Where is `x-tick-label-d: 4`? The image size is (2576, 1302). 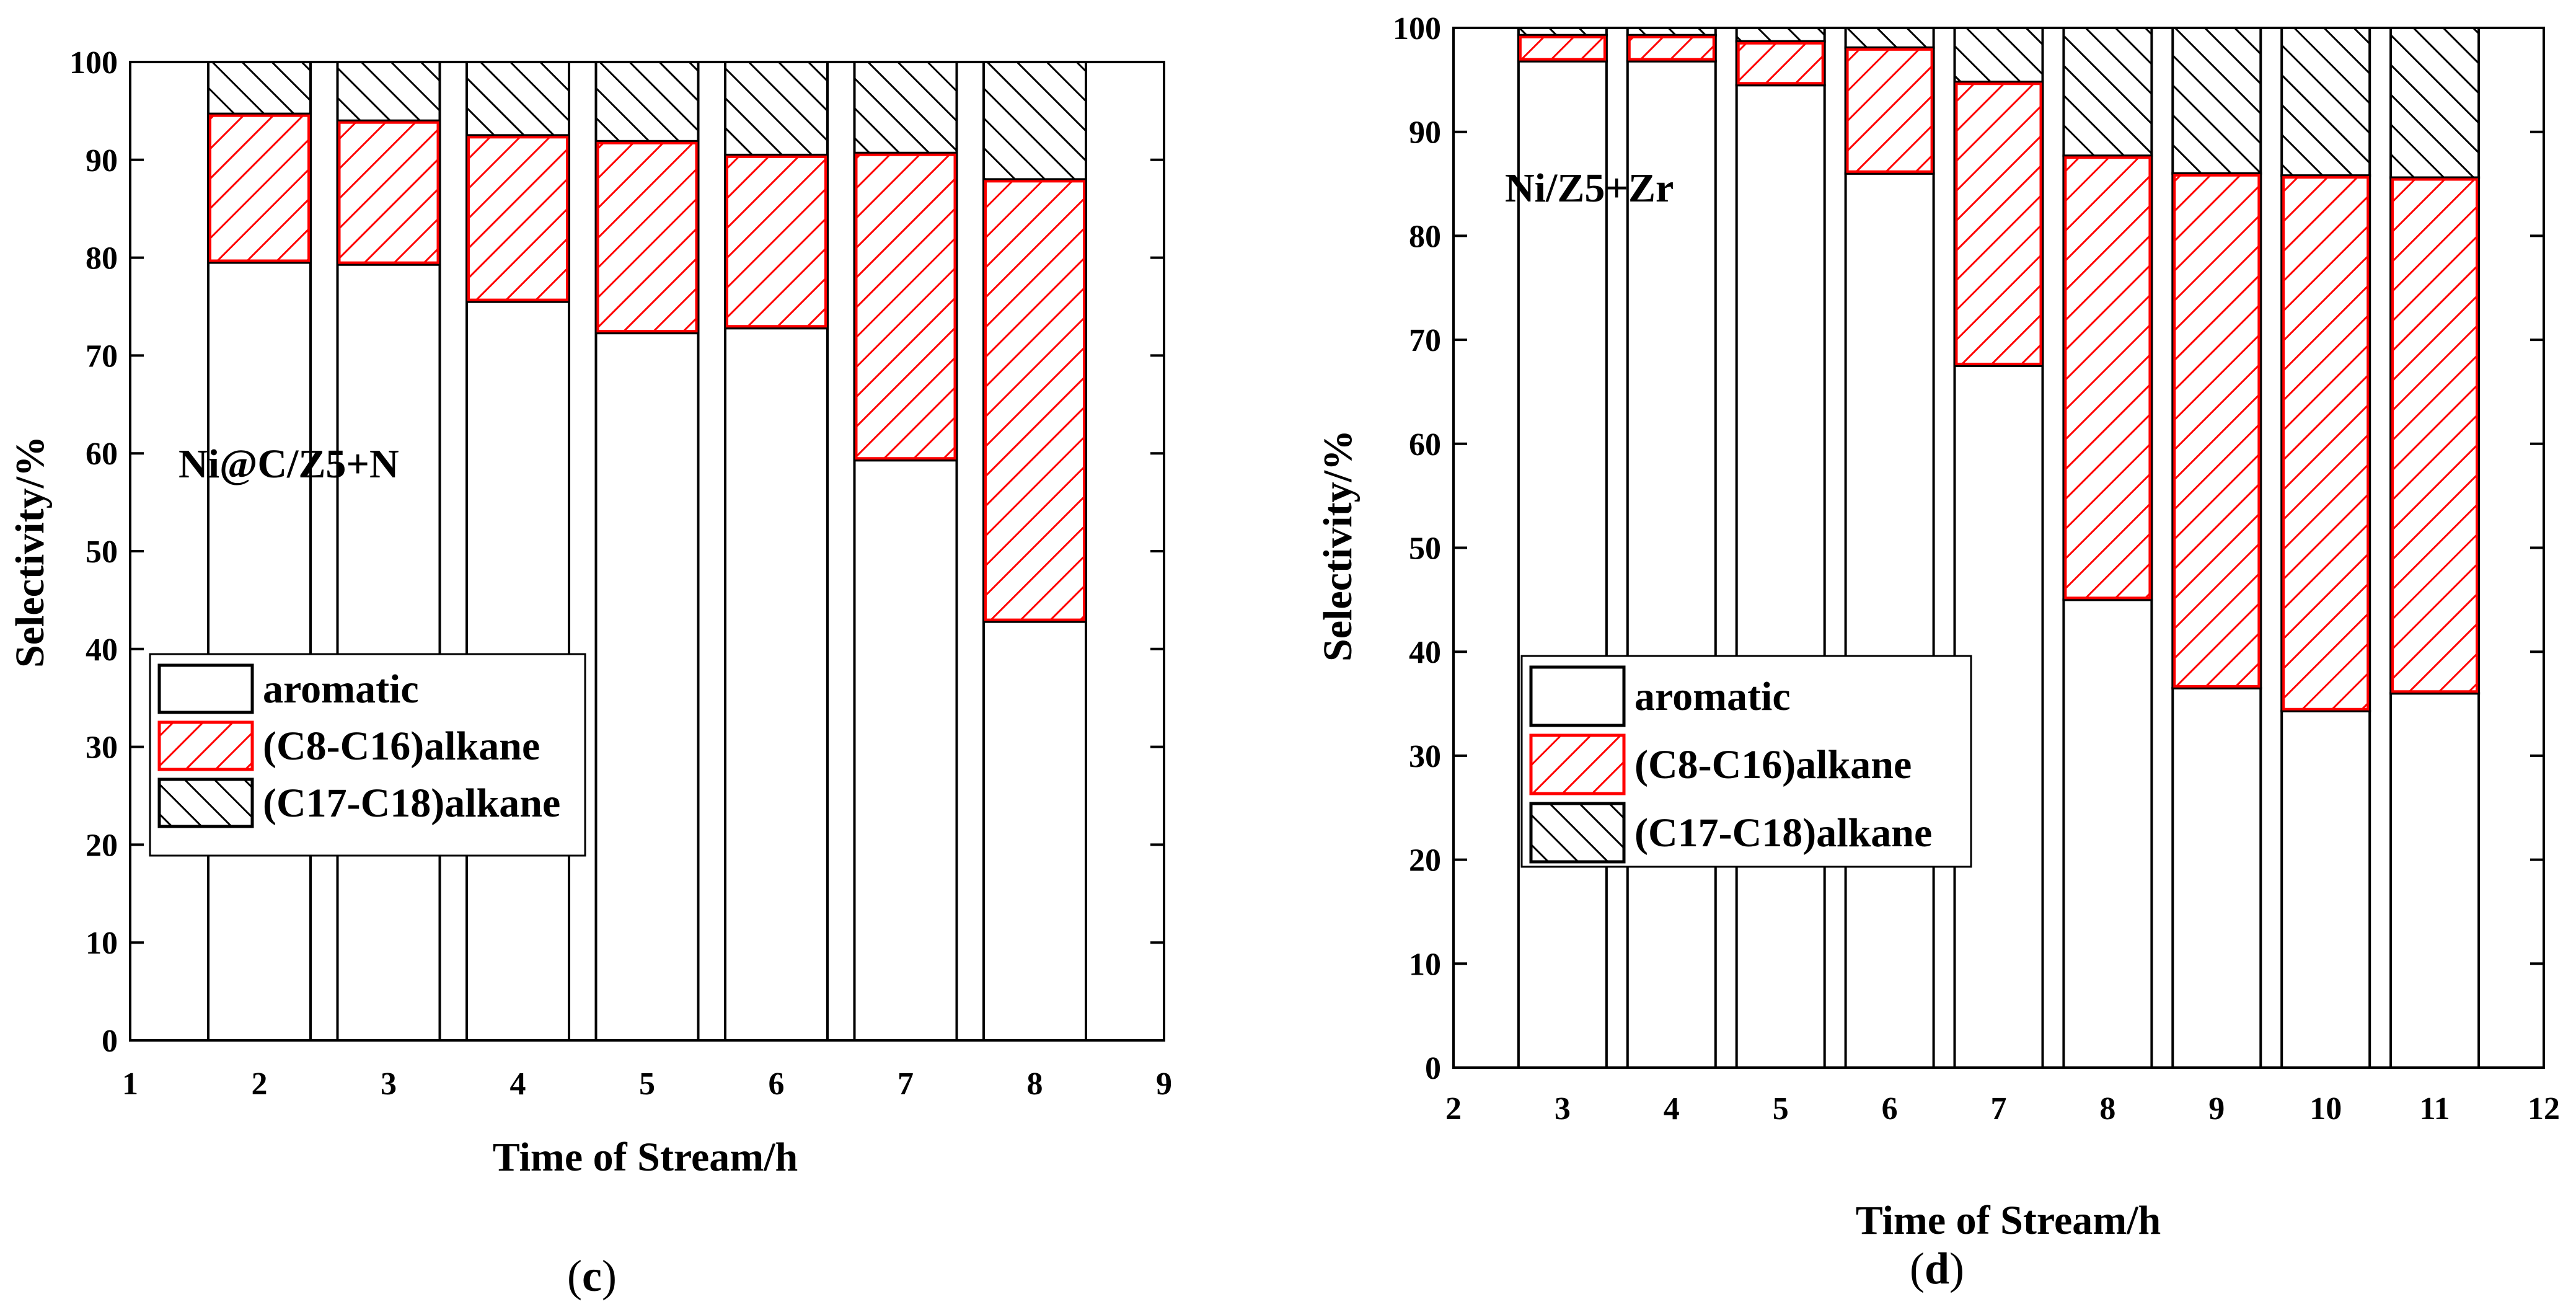 x-tick-label-d: 4 is located at coordinates (1672, 1109).